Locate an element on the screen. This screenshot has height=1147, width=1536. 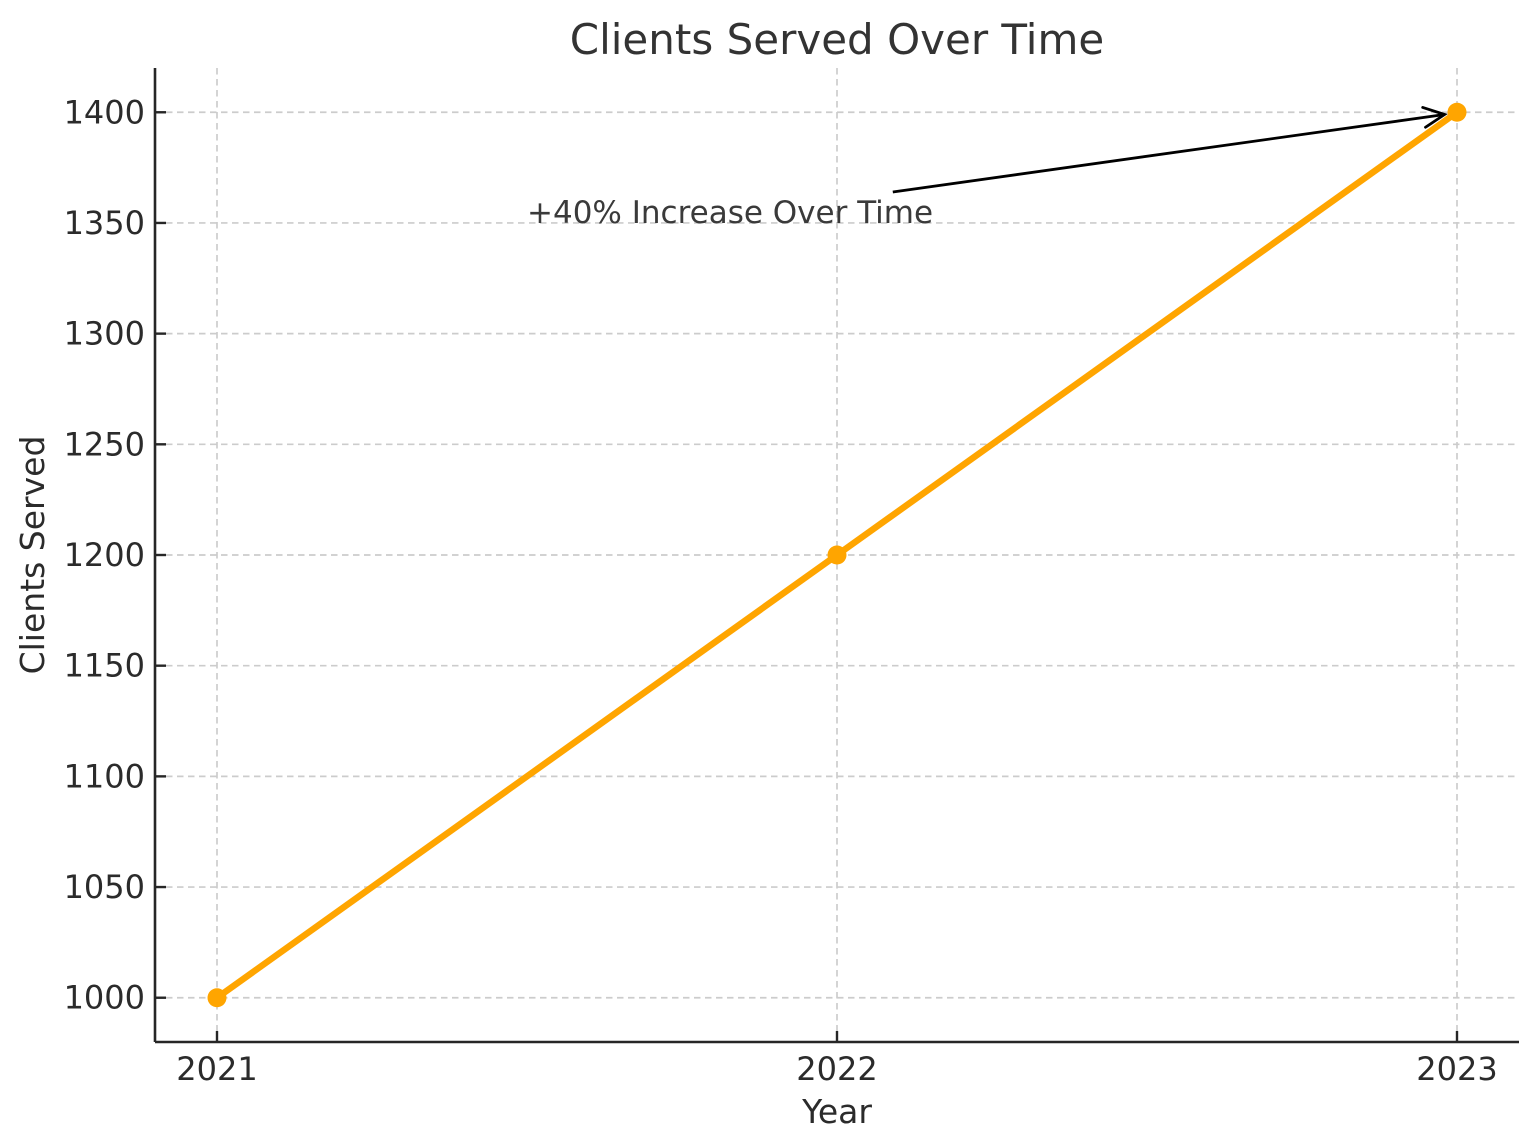
y-tick-label-1350: 1350 is located at coordinates (104, 223).